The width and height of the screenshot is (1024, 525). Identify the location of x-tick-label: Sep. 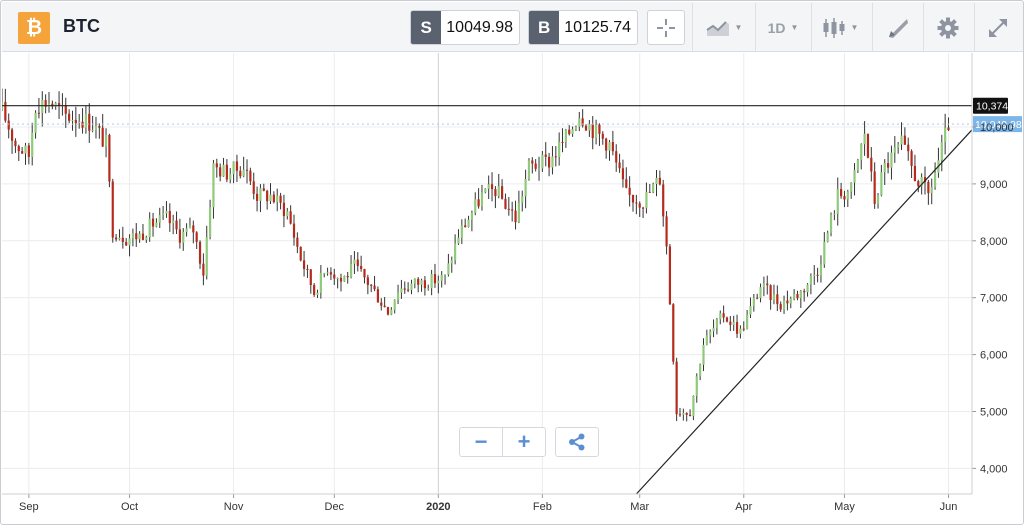
(29, 507).